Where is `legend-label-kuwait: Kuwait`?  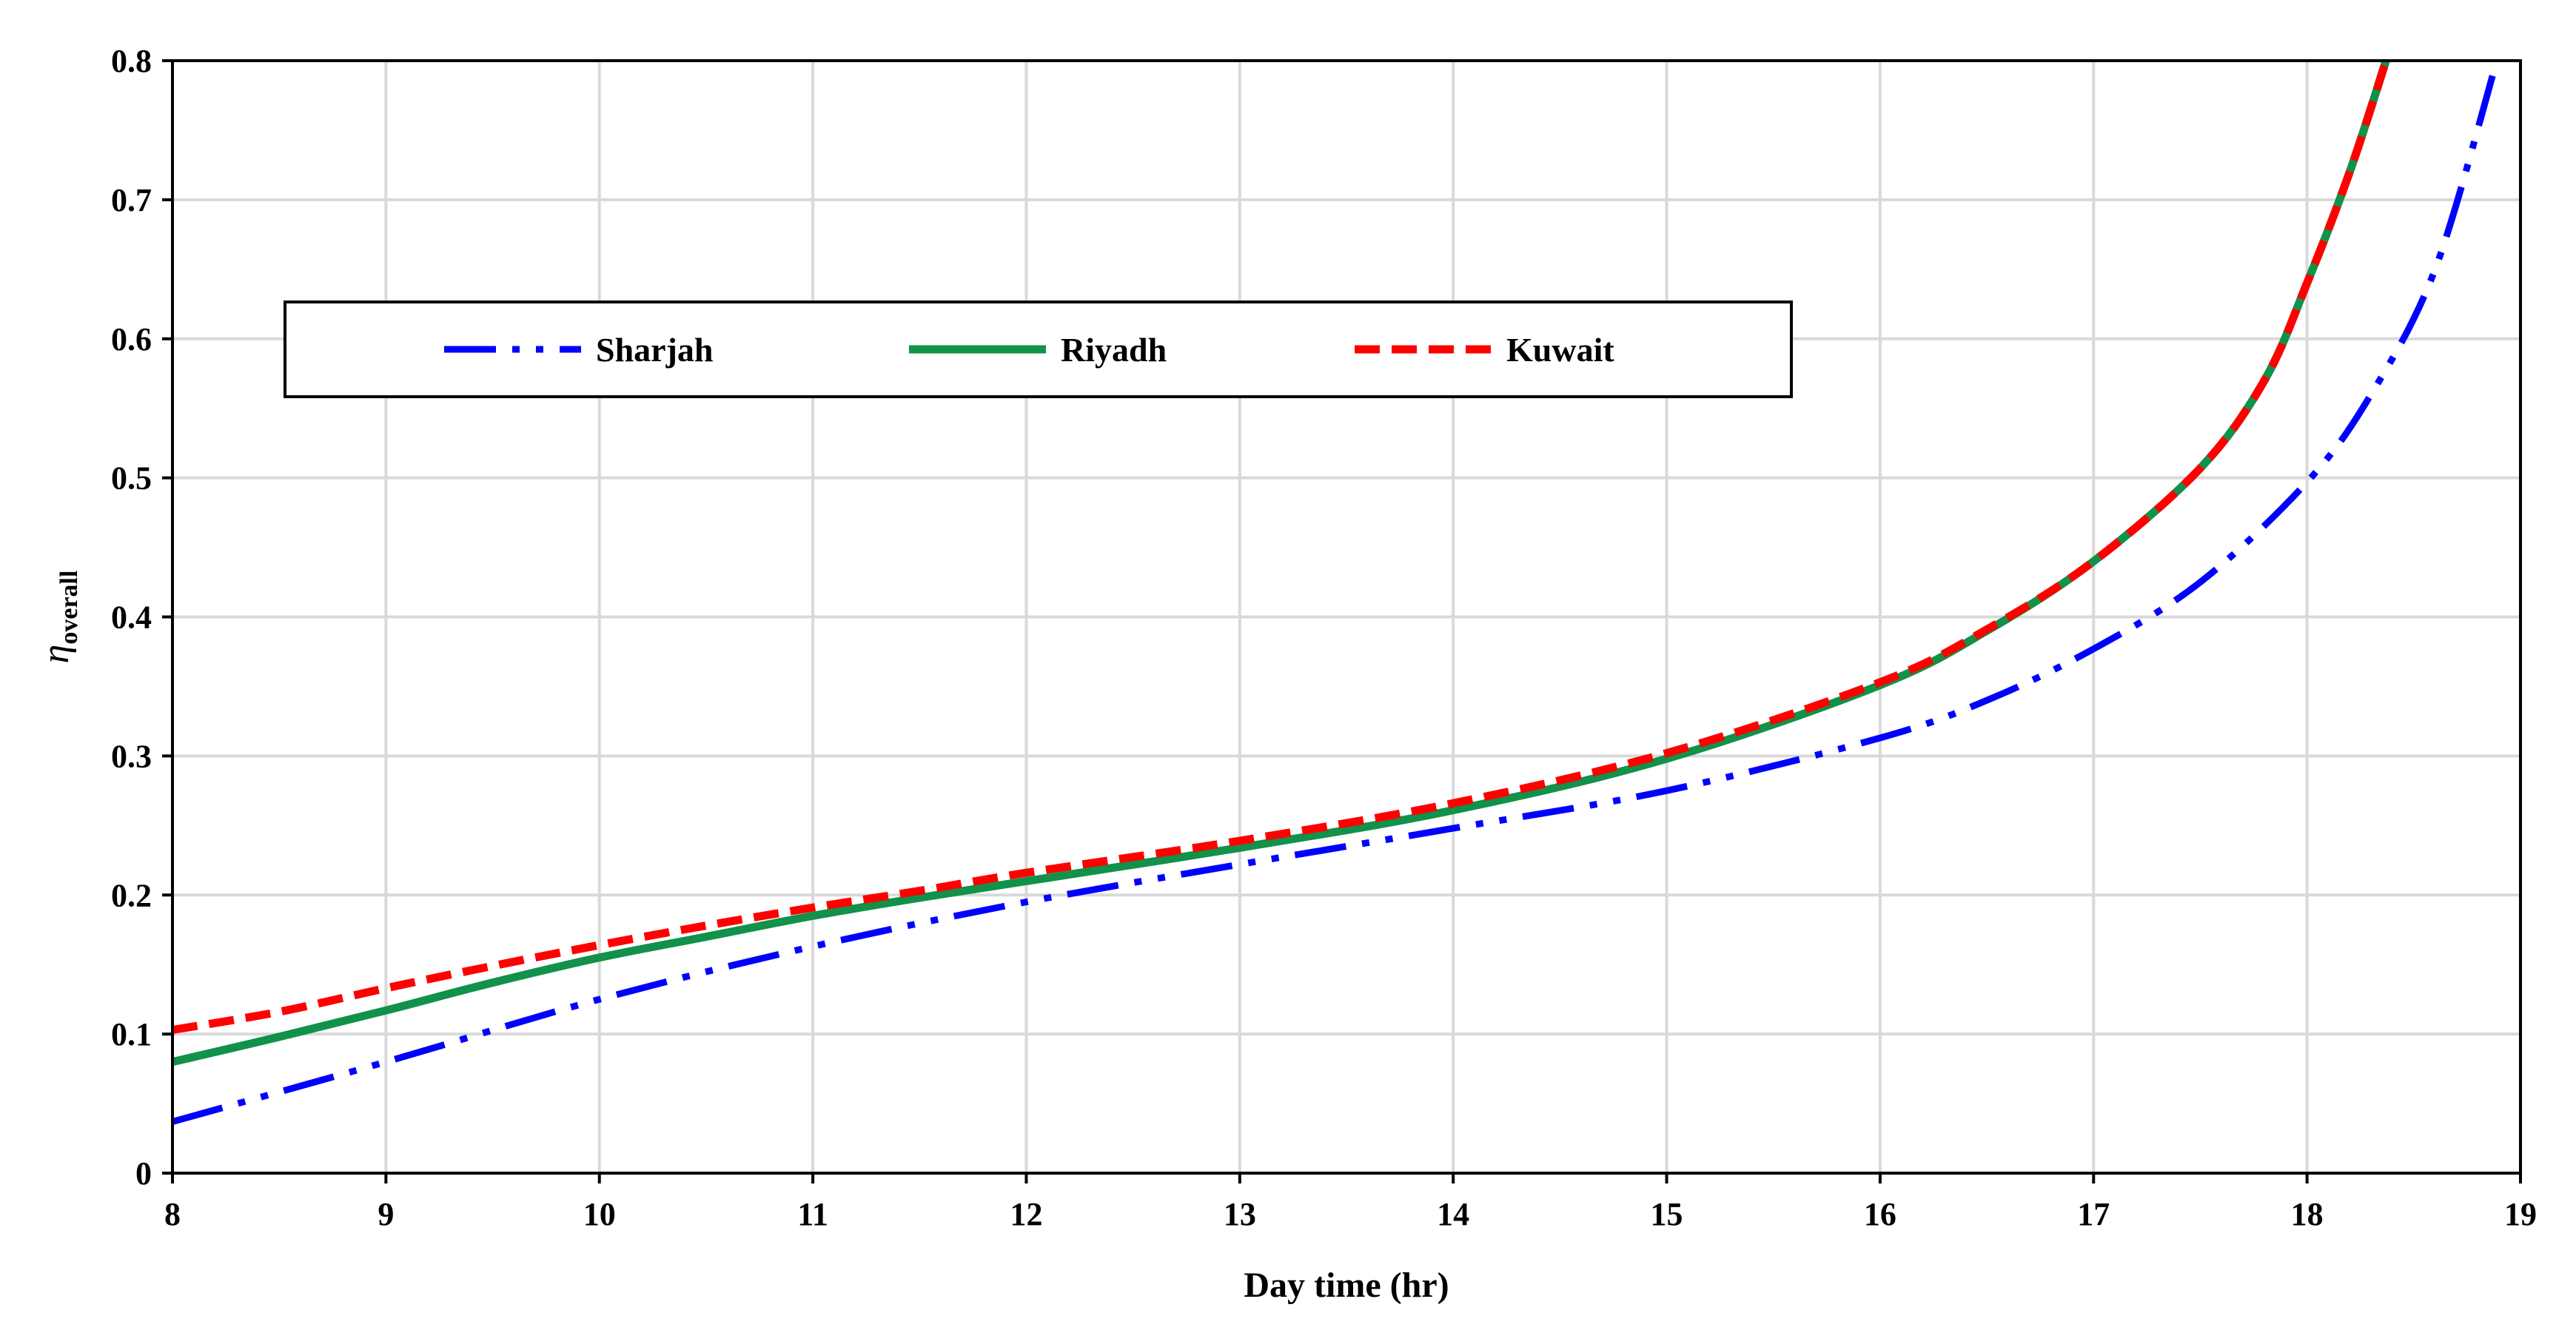 legend-label-kuwait: Kuwait is located at coordinates (1560, 350).